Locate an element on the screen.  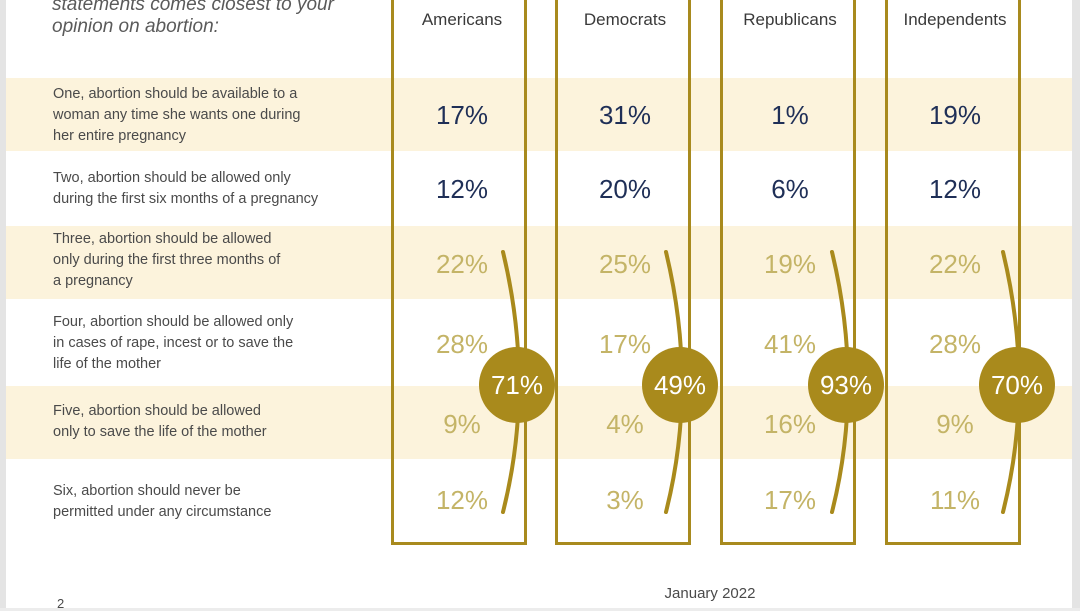
row-label-line: Five, abortion should be allowed is located at coordinates (157, 411).